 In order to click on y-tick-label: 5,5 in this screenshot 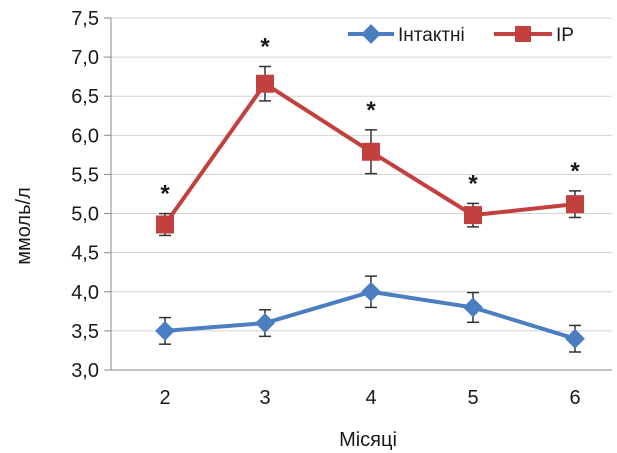, I will do `click(85, 175)`.